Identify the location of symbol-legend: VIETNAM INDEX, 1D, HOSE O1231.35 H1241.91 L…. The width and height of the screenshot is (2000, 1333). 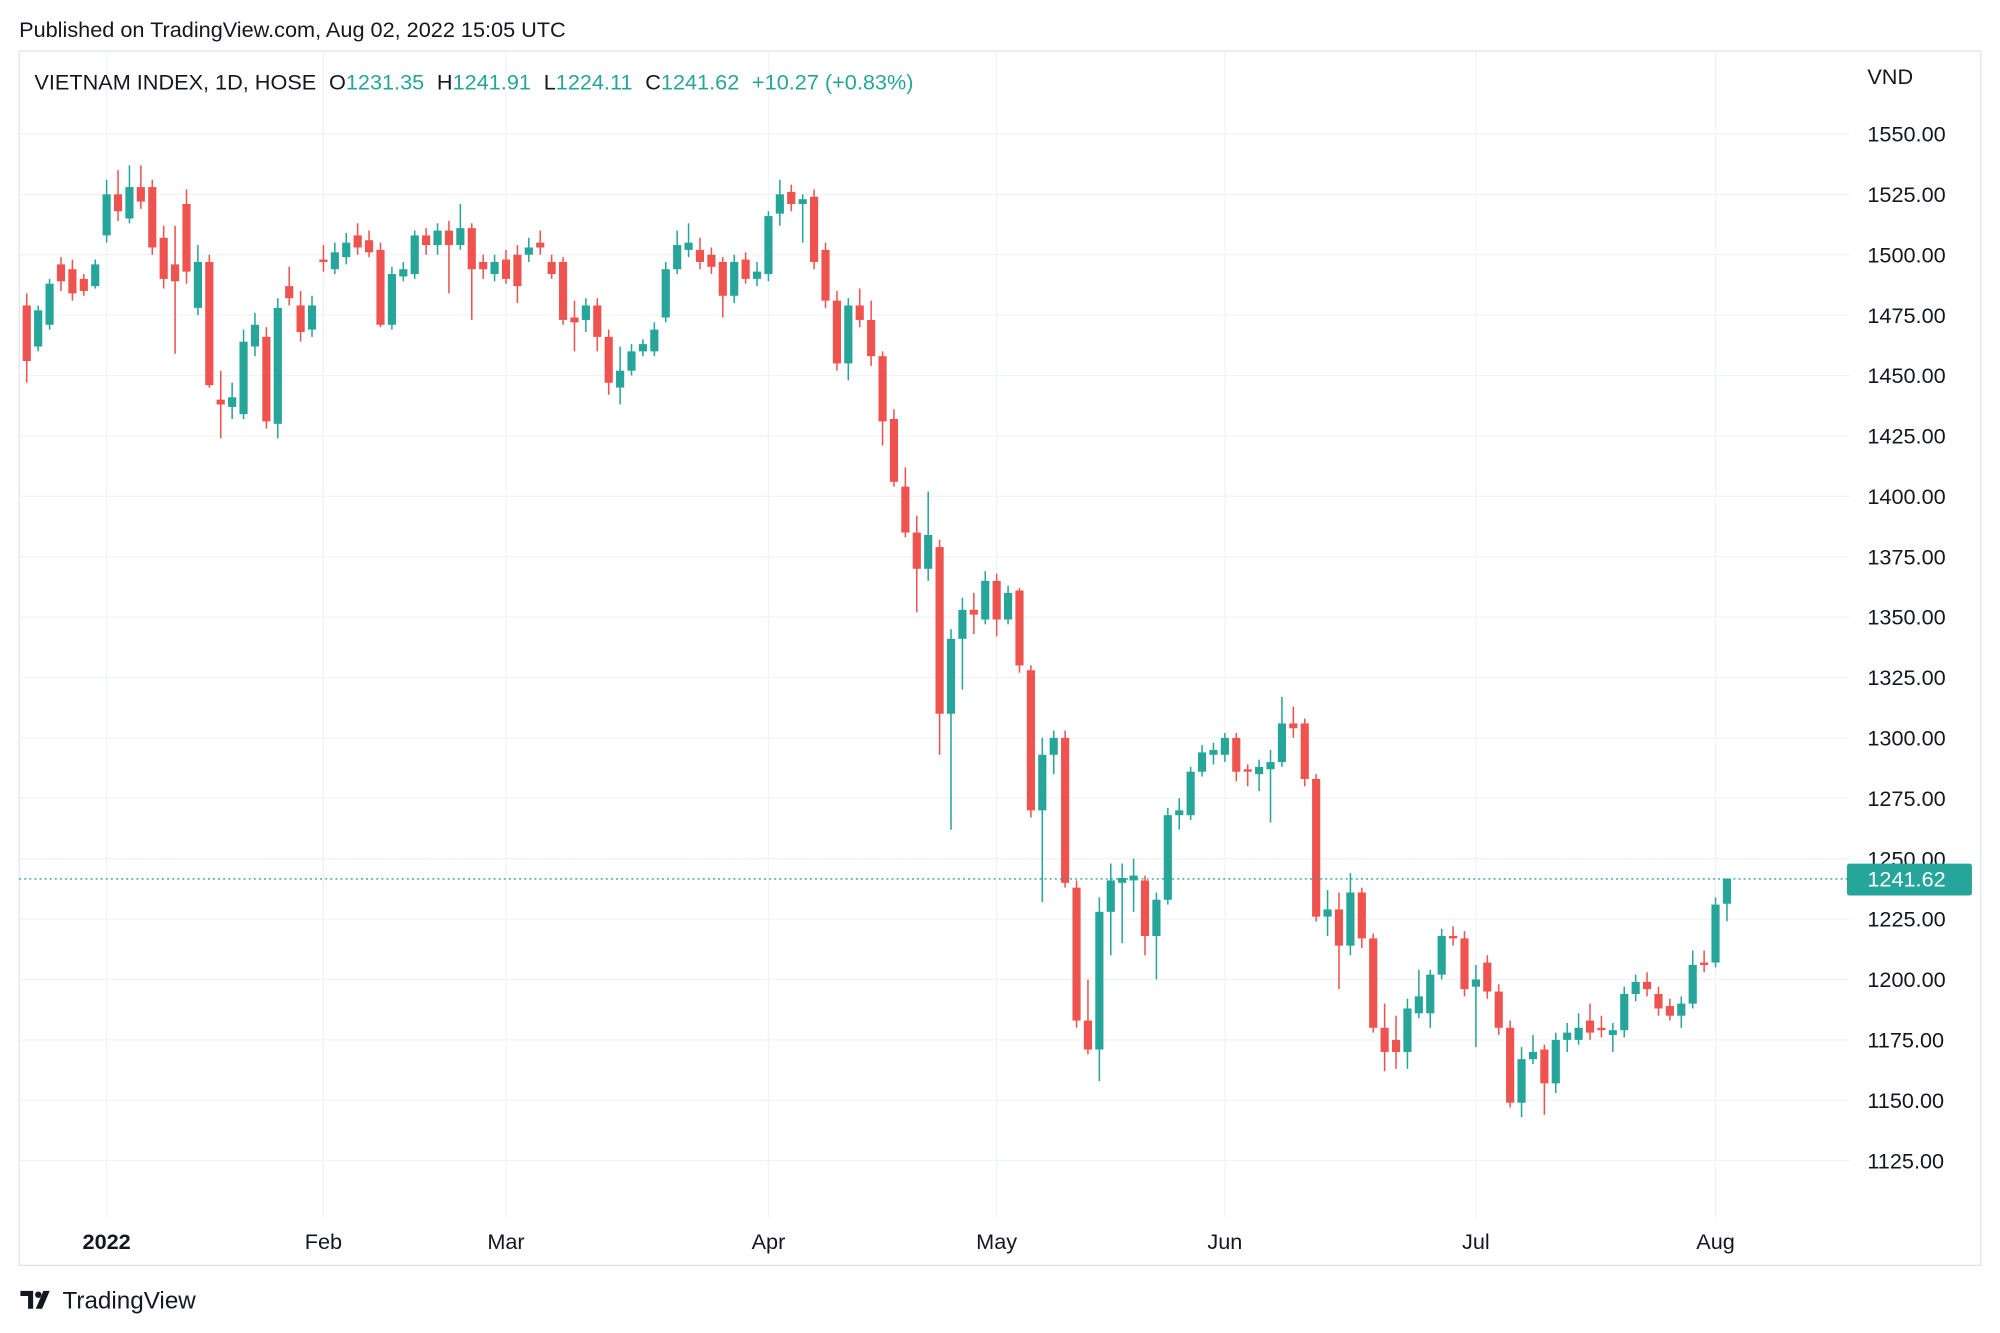
(473, 81).